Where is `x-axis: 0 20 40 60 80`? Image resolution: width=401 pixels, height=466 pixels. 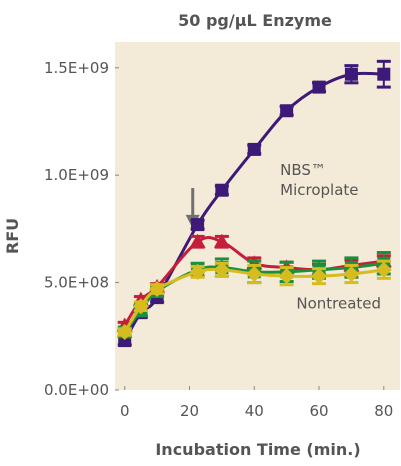
x-axis: 0 20 40 60 80 is located at coordinates (256, 403).